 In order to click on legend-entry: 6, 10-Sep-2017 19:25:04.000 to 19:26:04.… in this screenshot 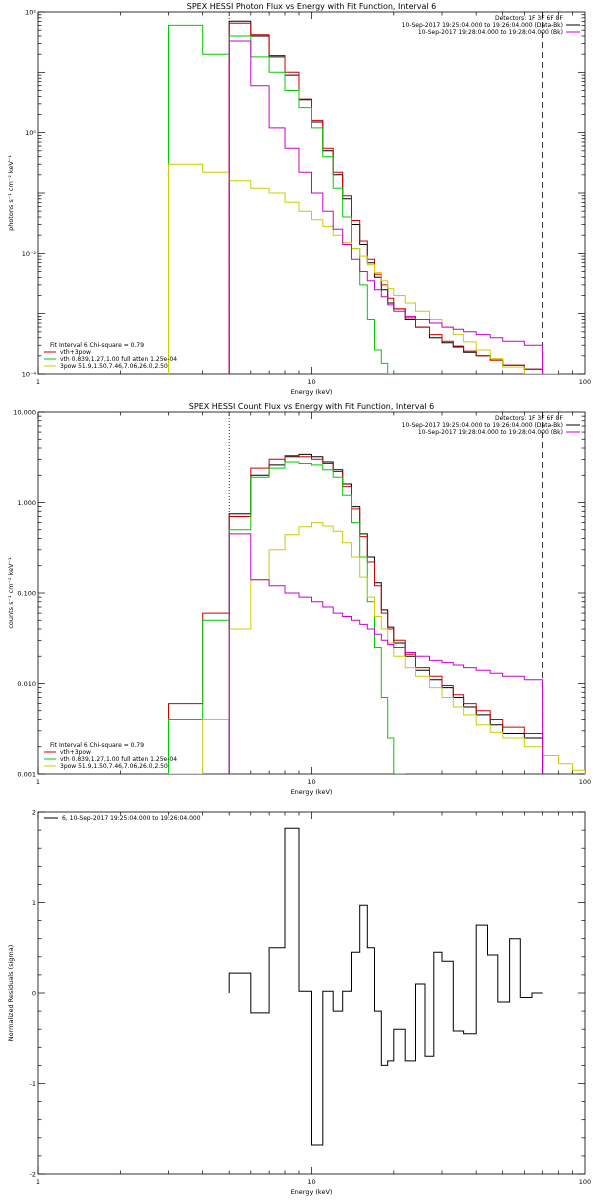, I will do `click(131, 818)`.